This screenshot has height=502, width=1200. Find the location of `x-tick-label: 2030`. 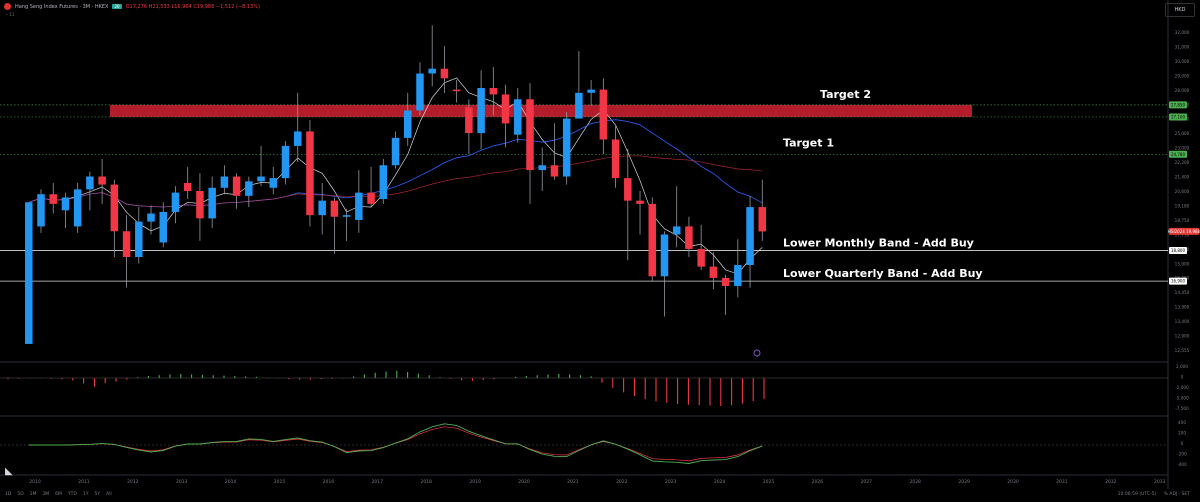

x-tick-label: 2030 is located at coordinates (1013, 482).